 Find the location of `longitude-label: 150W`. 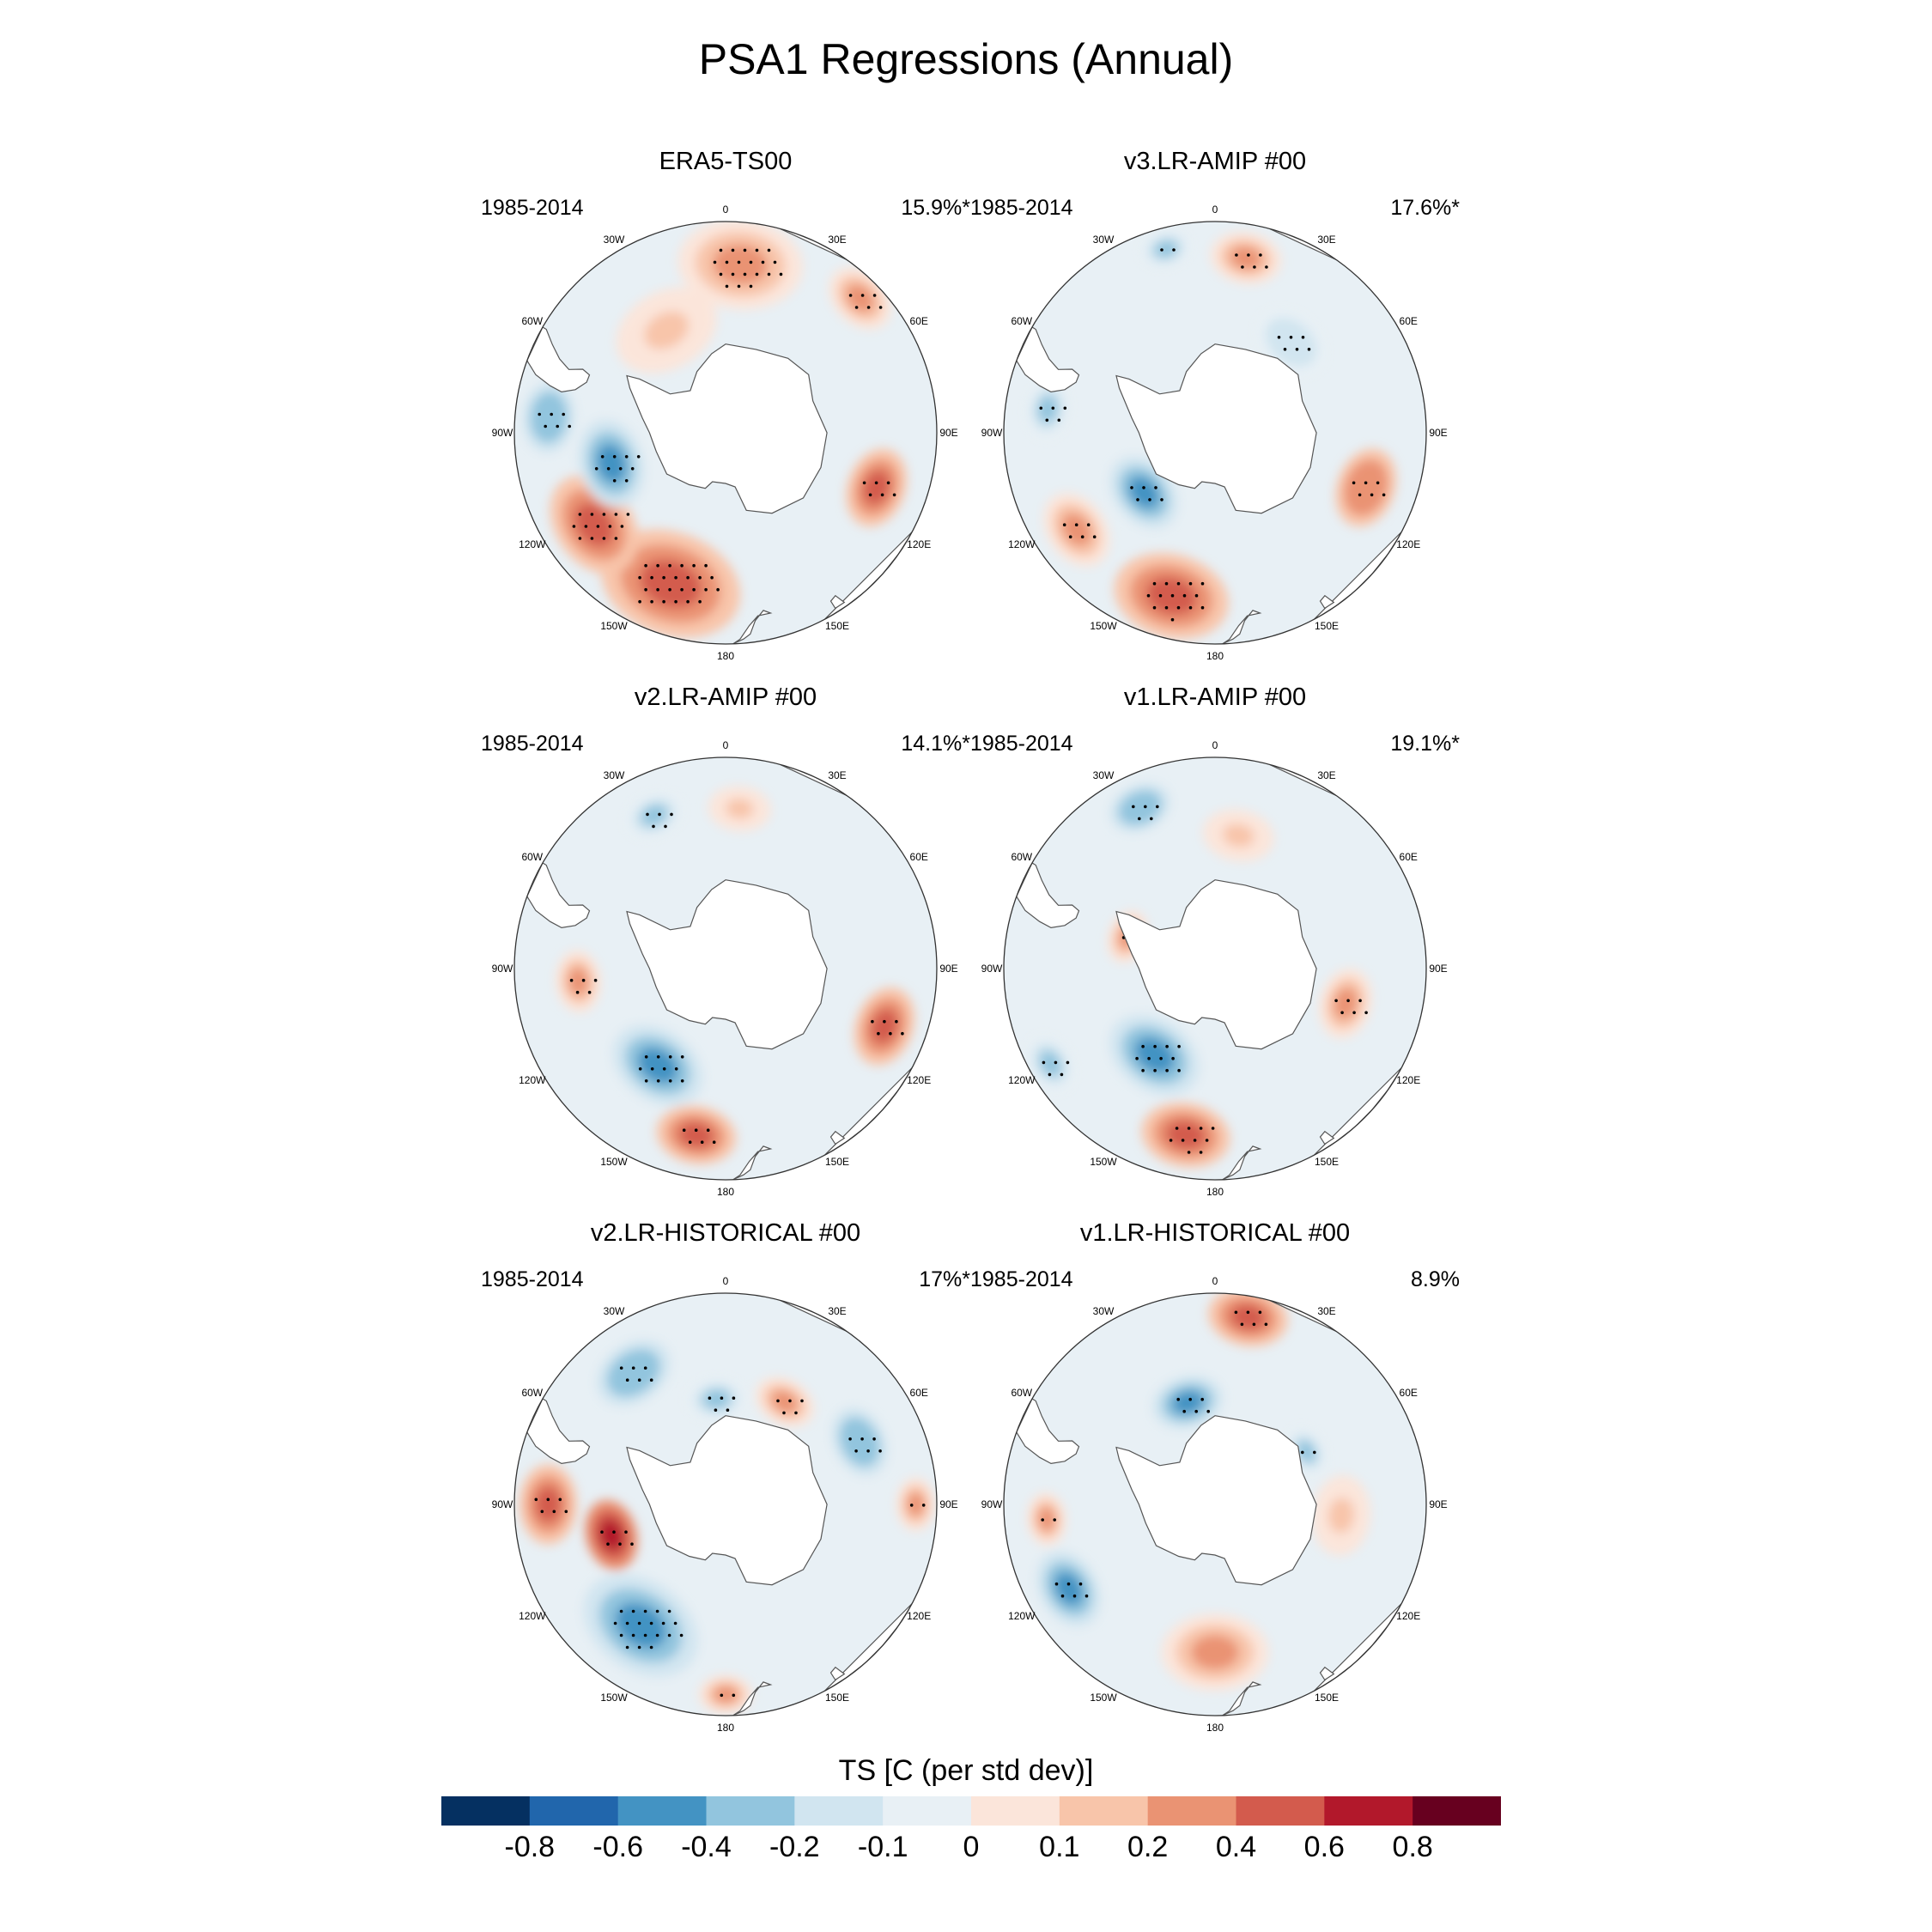

longitude-label: 150W is located at coordinates (1103, 1698).